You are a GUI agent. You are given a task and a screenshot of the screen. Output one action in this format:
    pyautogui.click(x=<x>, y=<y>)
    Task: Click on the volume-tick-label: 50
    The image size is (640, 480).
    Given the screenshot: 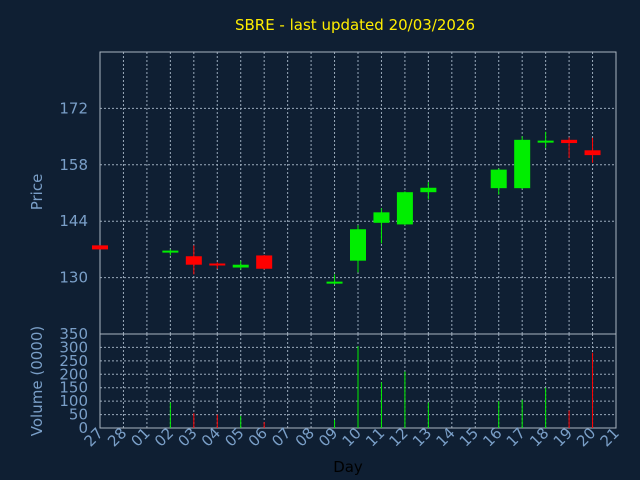 What is the action you would take?
    pyautogui.click(x=78, y=415)
    